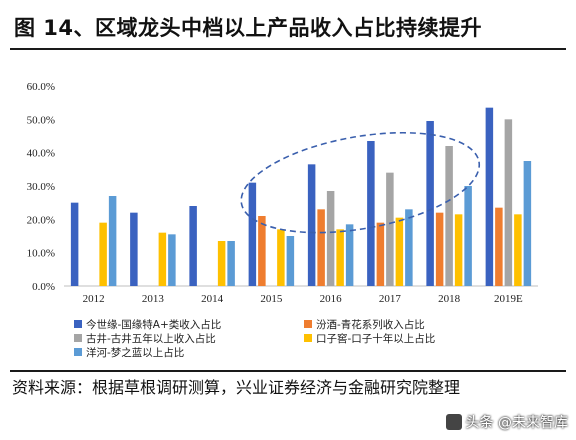 The width and height of the screenshot is (576, 440). I want to click on y-tick-label: 40.0%, so click(41, 154).